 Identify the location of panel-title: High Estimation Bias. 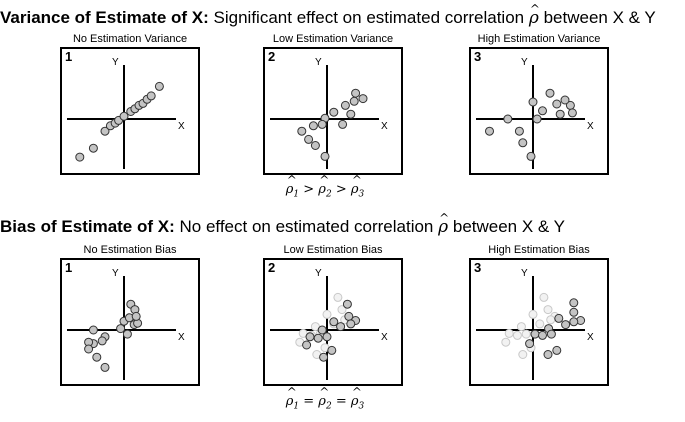
(539, 250).